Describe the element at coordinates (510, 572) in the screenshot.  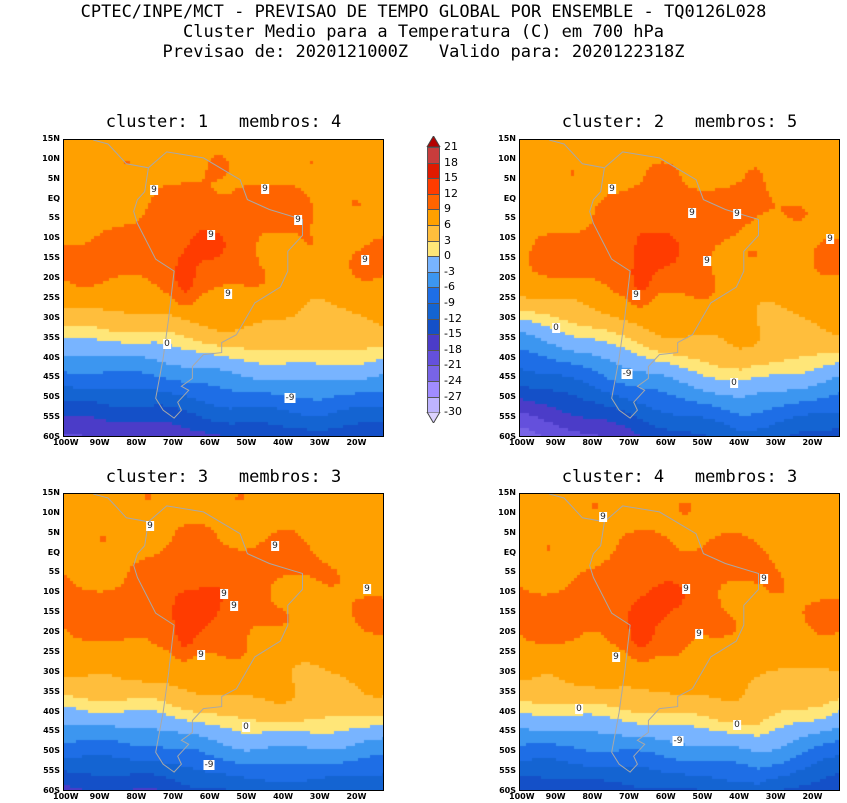
I see `lat-tick-label: 5S` at that location.